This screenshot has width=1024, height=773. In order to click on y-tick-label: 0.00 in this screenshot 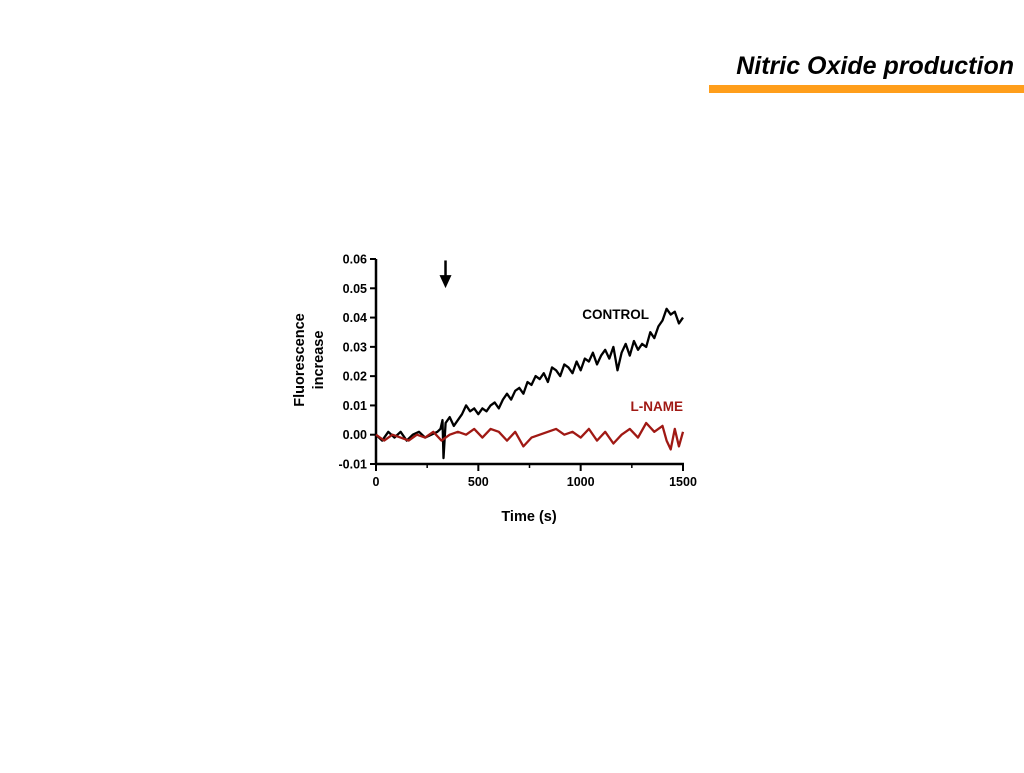, I will do `click(355, 435)`.